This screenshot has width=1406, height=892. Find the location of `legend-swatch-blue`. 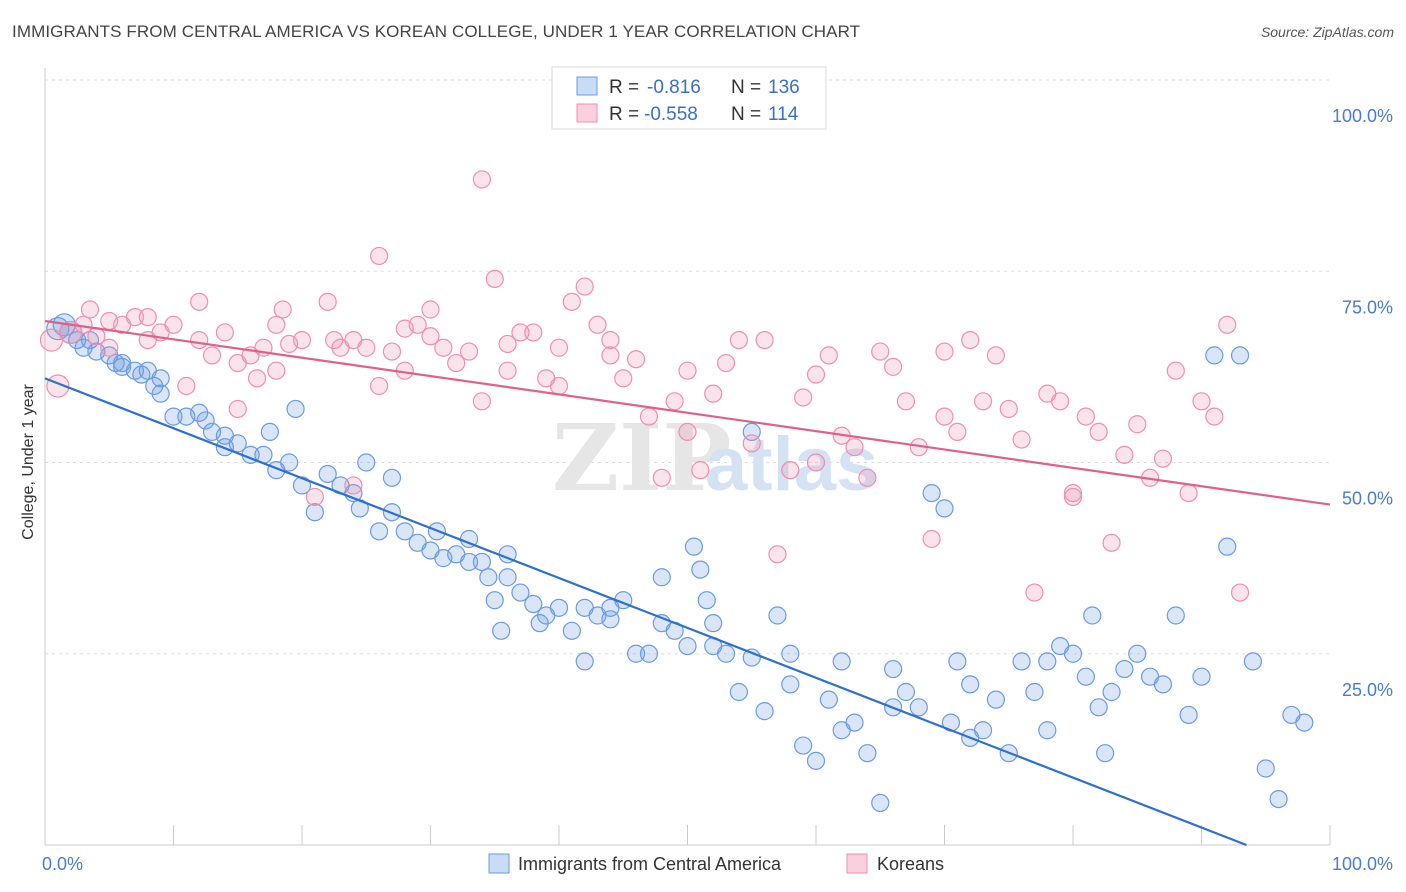

legend-swatch-blue is located at coordinates (587, 86).